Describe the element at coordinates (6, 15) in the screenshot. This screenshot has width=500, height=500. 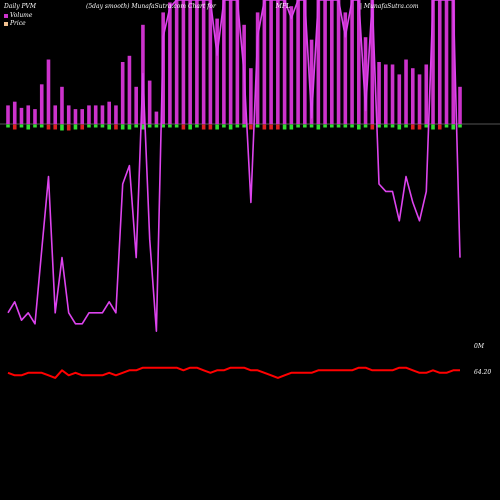
I see `volume-swatch-icon` at that location.